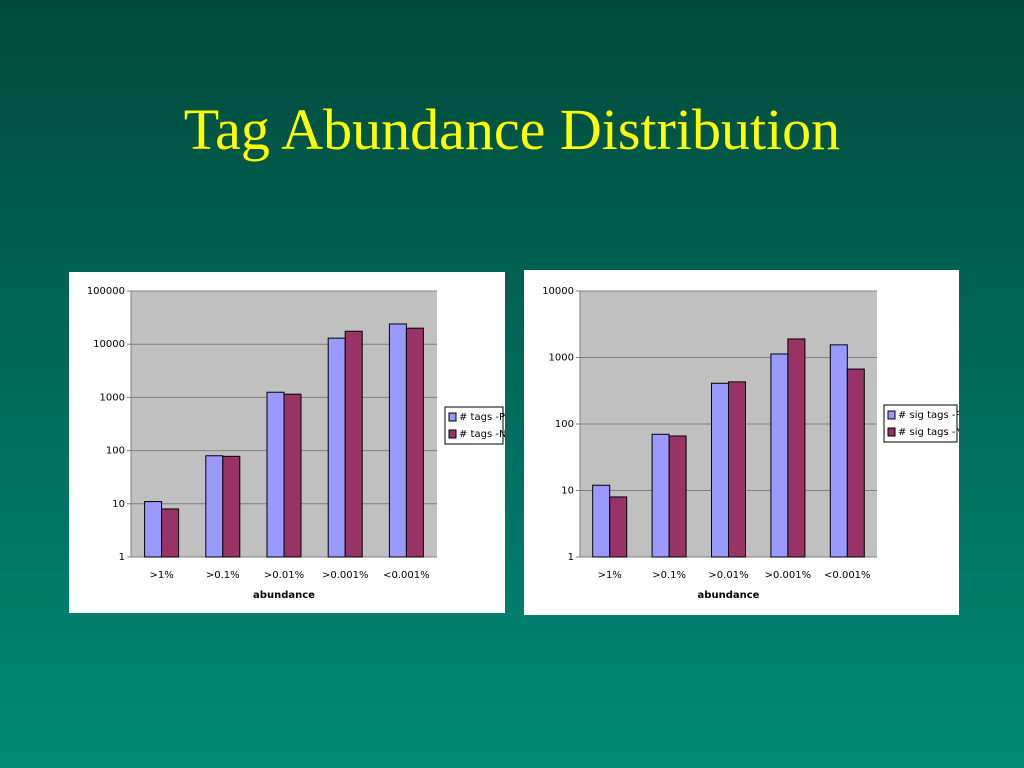  What do you see at coordinates (920, 423) in the screenshot?
I see `legend-box` at bounding box center [920, 423].